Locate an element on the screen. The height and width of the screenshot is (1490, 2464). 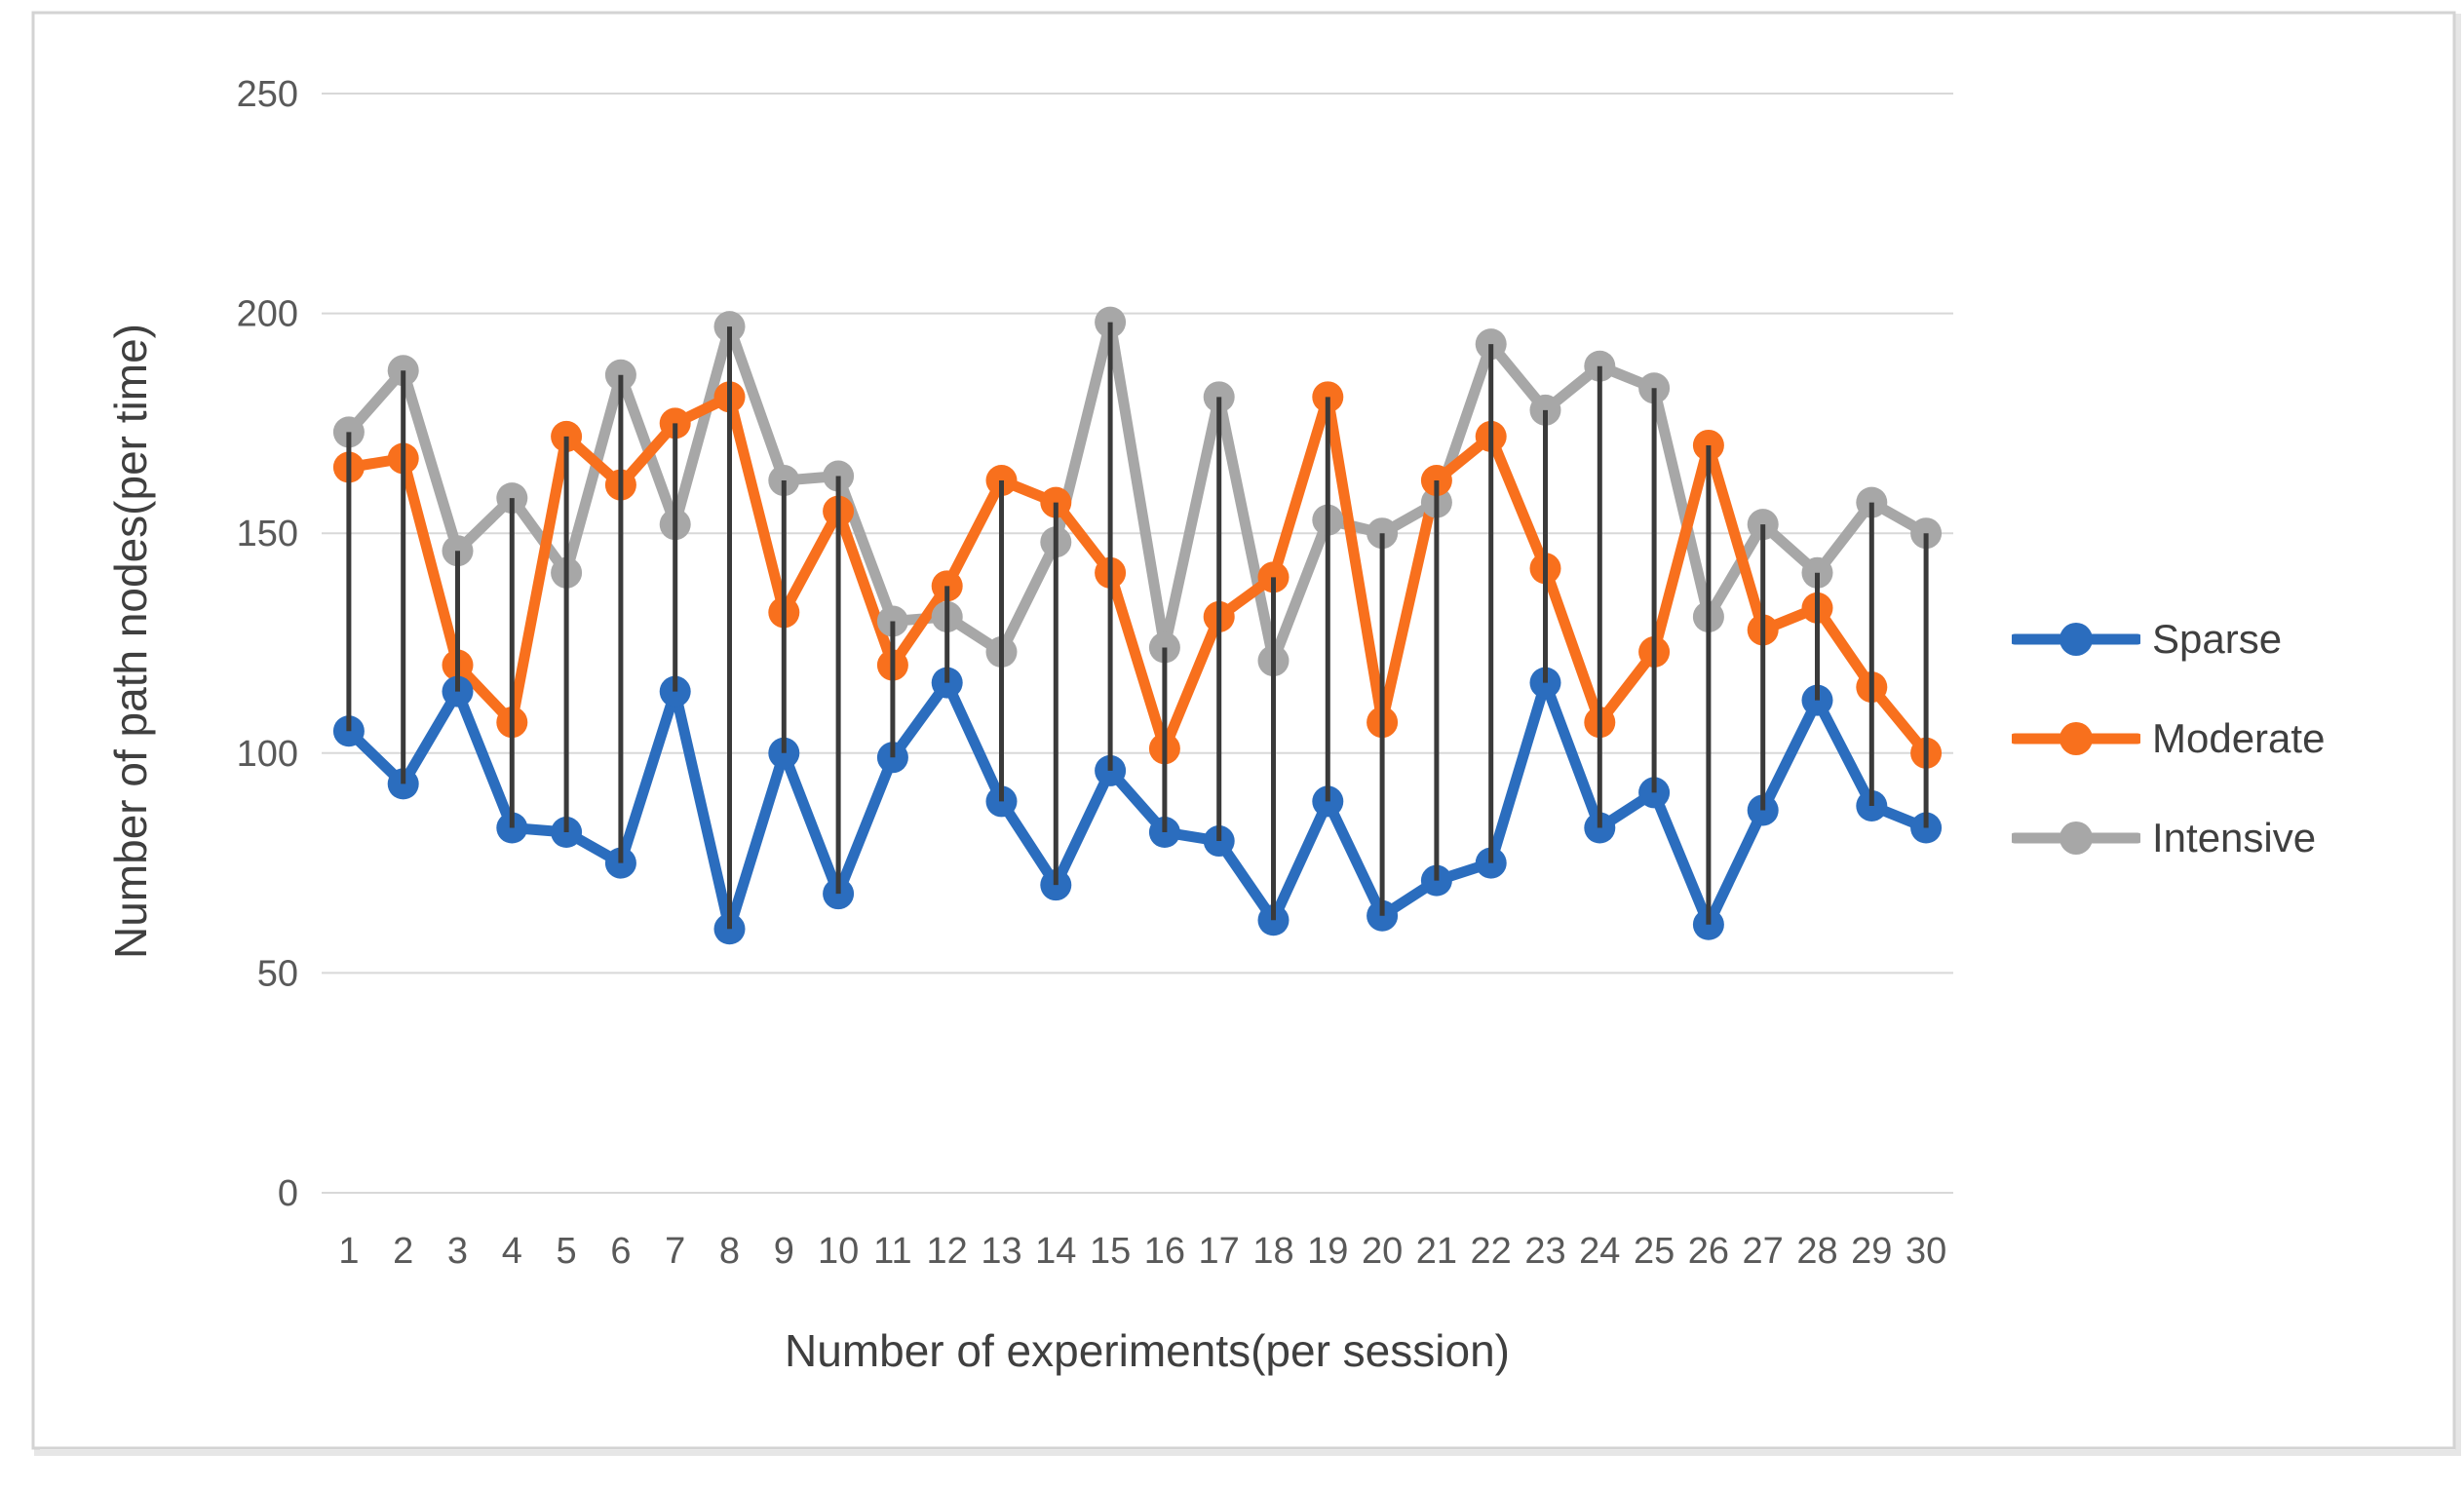
x-tick-label: 5 is located at coordinates (567, 1252).